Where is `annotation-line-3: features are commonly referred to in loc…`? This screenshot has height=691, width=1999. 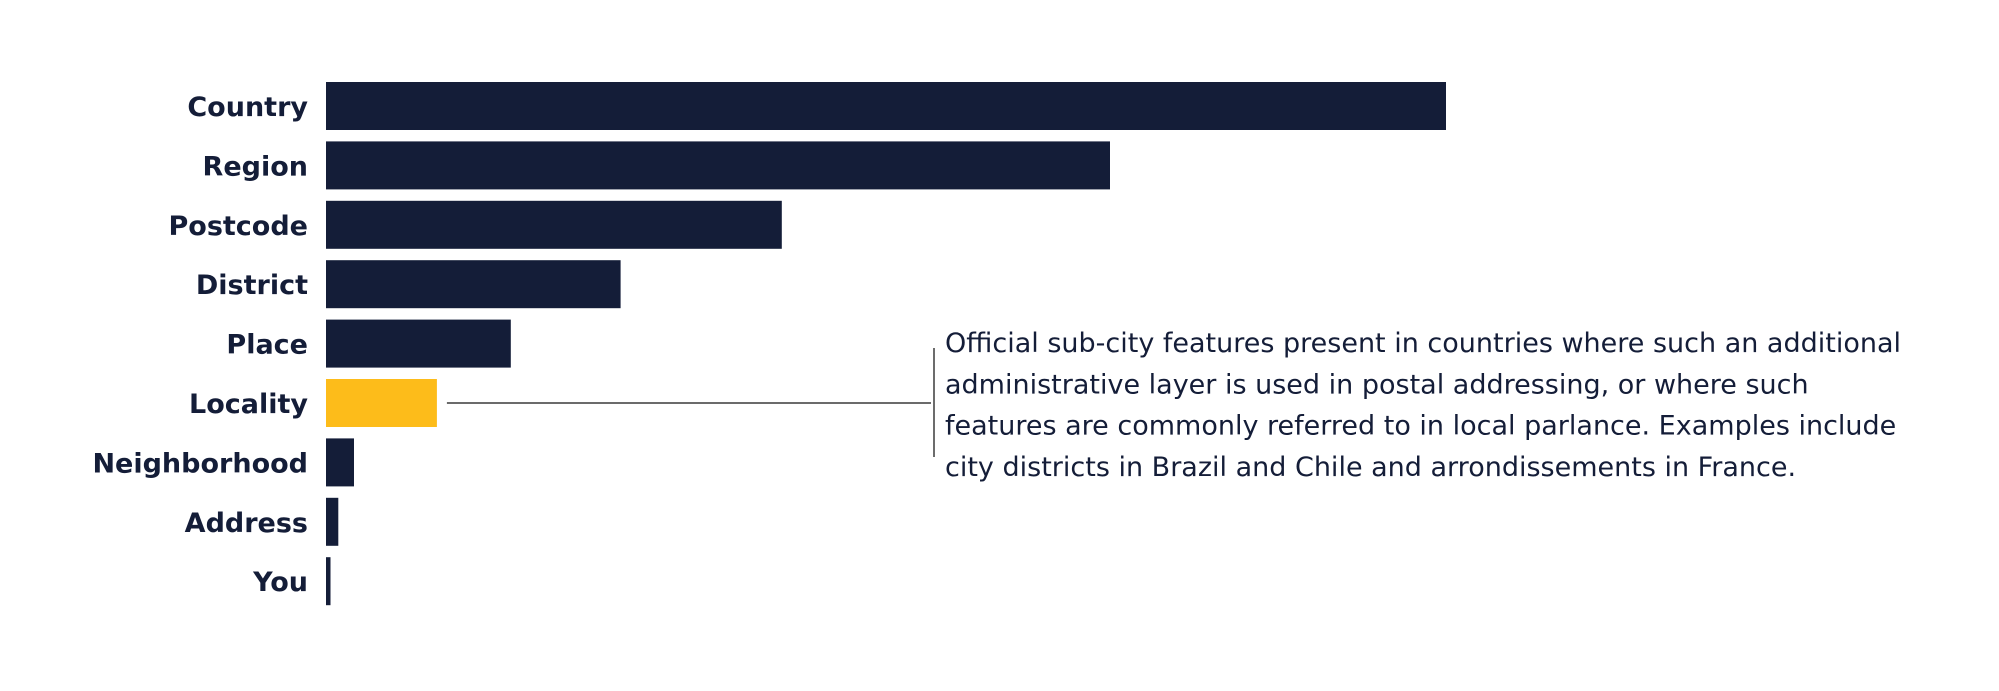
annotation-line-3: features are commonly referred to in loc… is located at coordinates (1420, 426).